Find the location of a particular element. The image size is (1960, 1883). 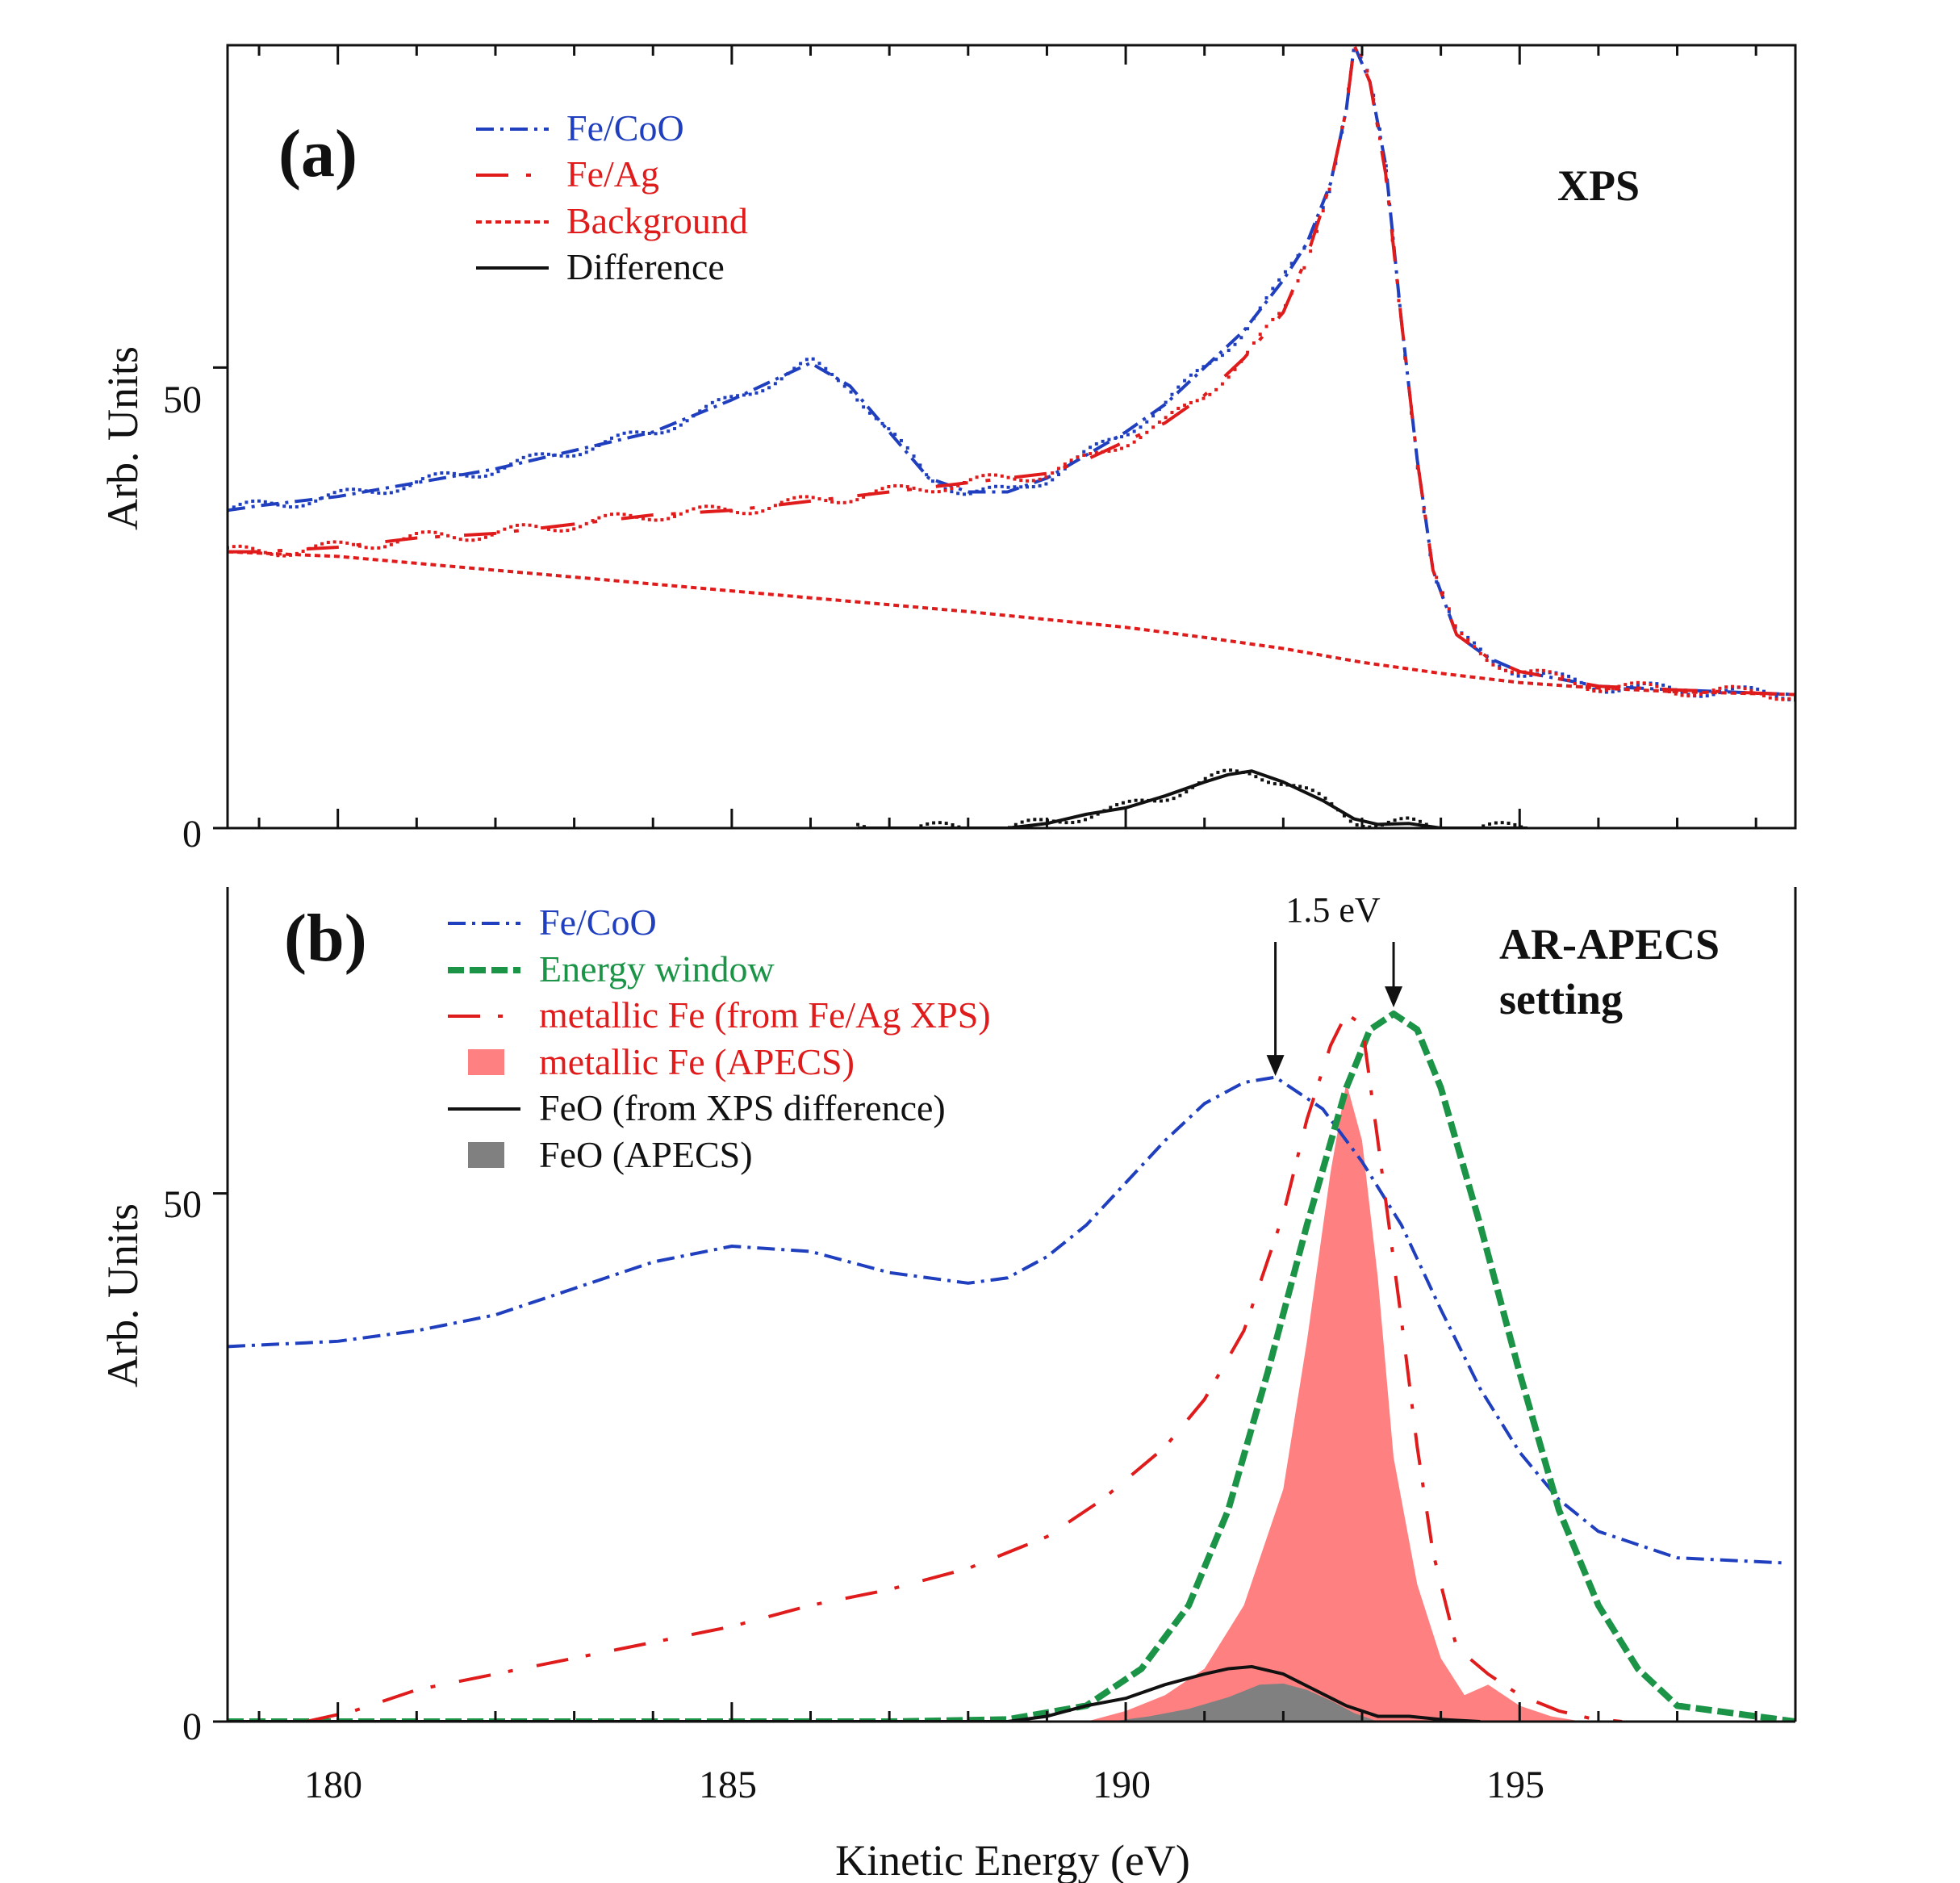

legend-label: Background is located at coordinates (657, 220).